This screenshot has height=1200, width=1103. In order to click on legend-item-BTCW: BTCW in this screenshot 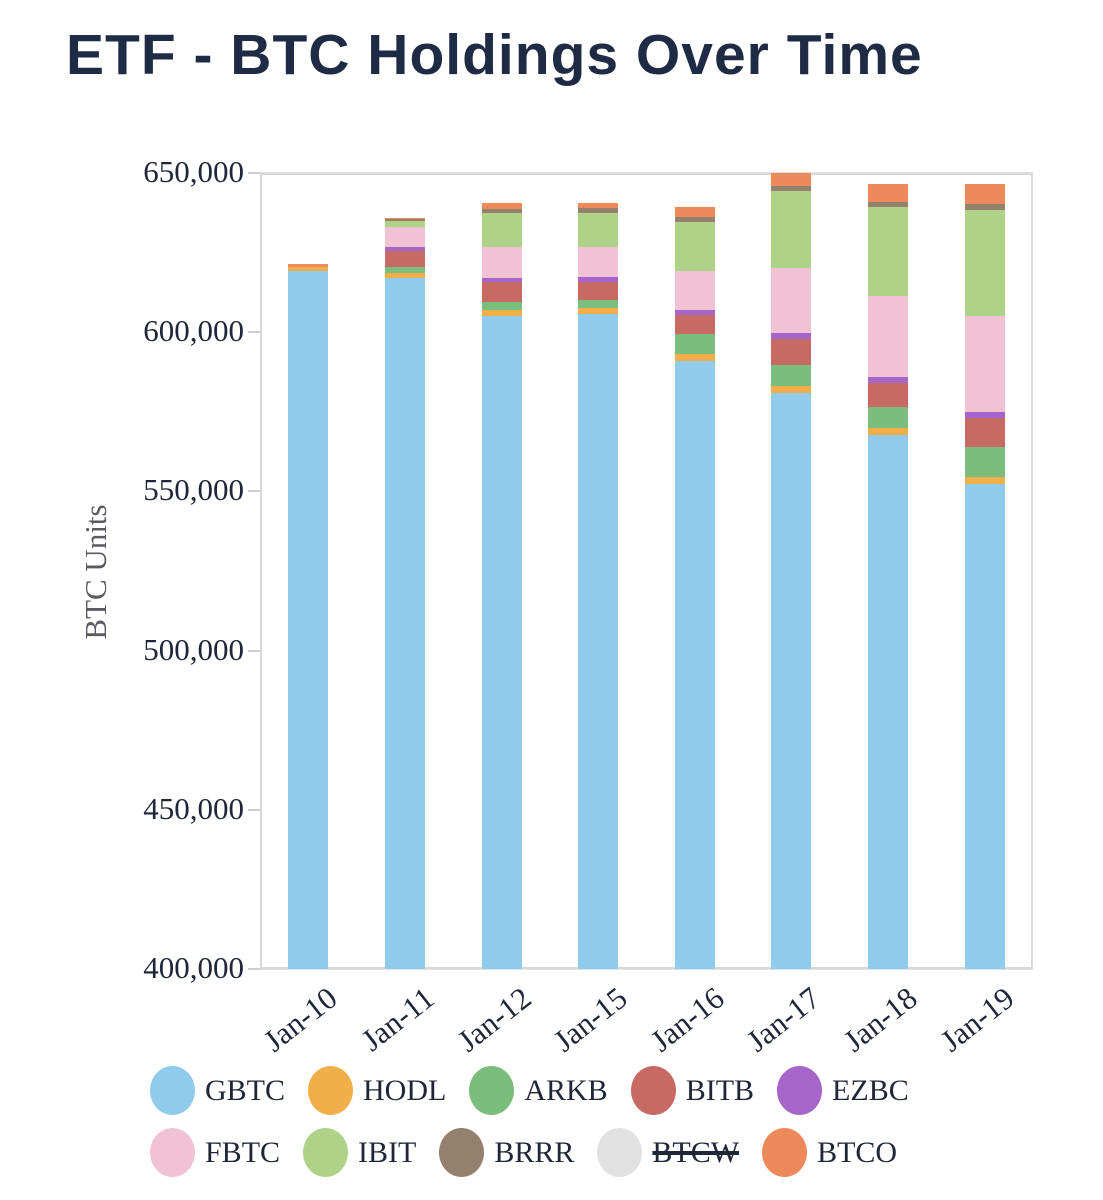, I will do `click(668, 1152)`.